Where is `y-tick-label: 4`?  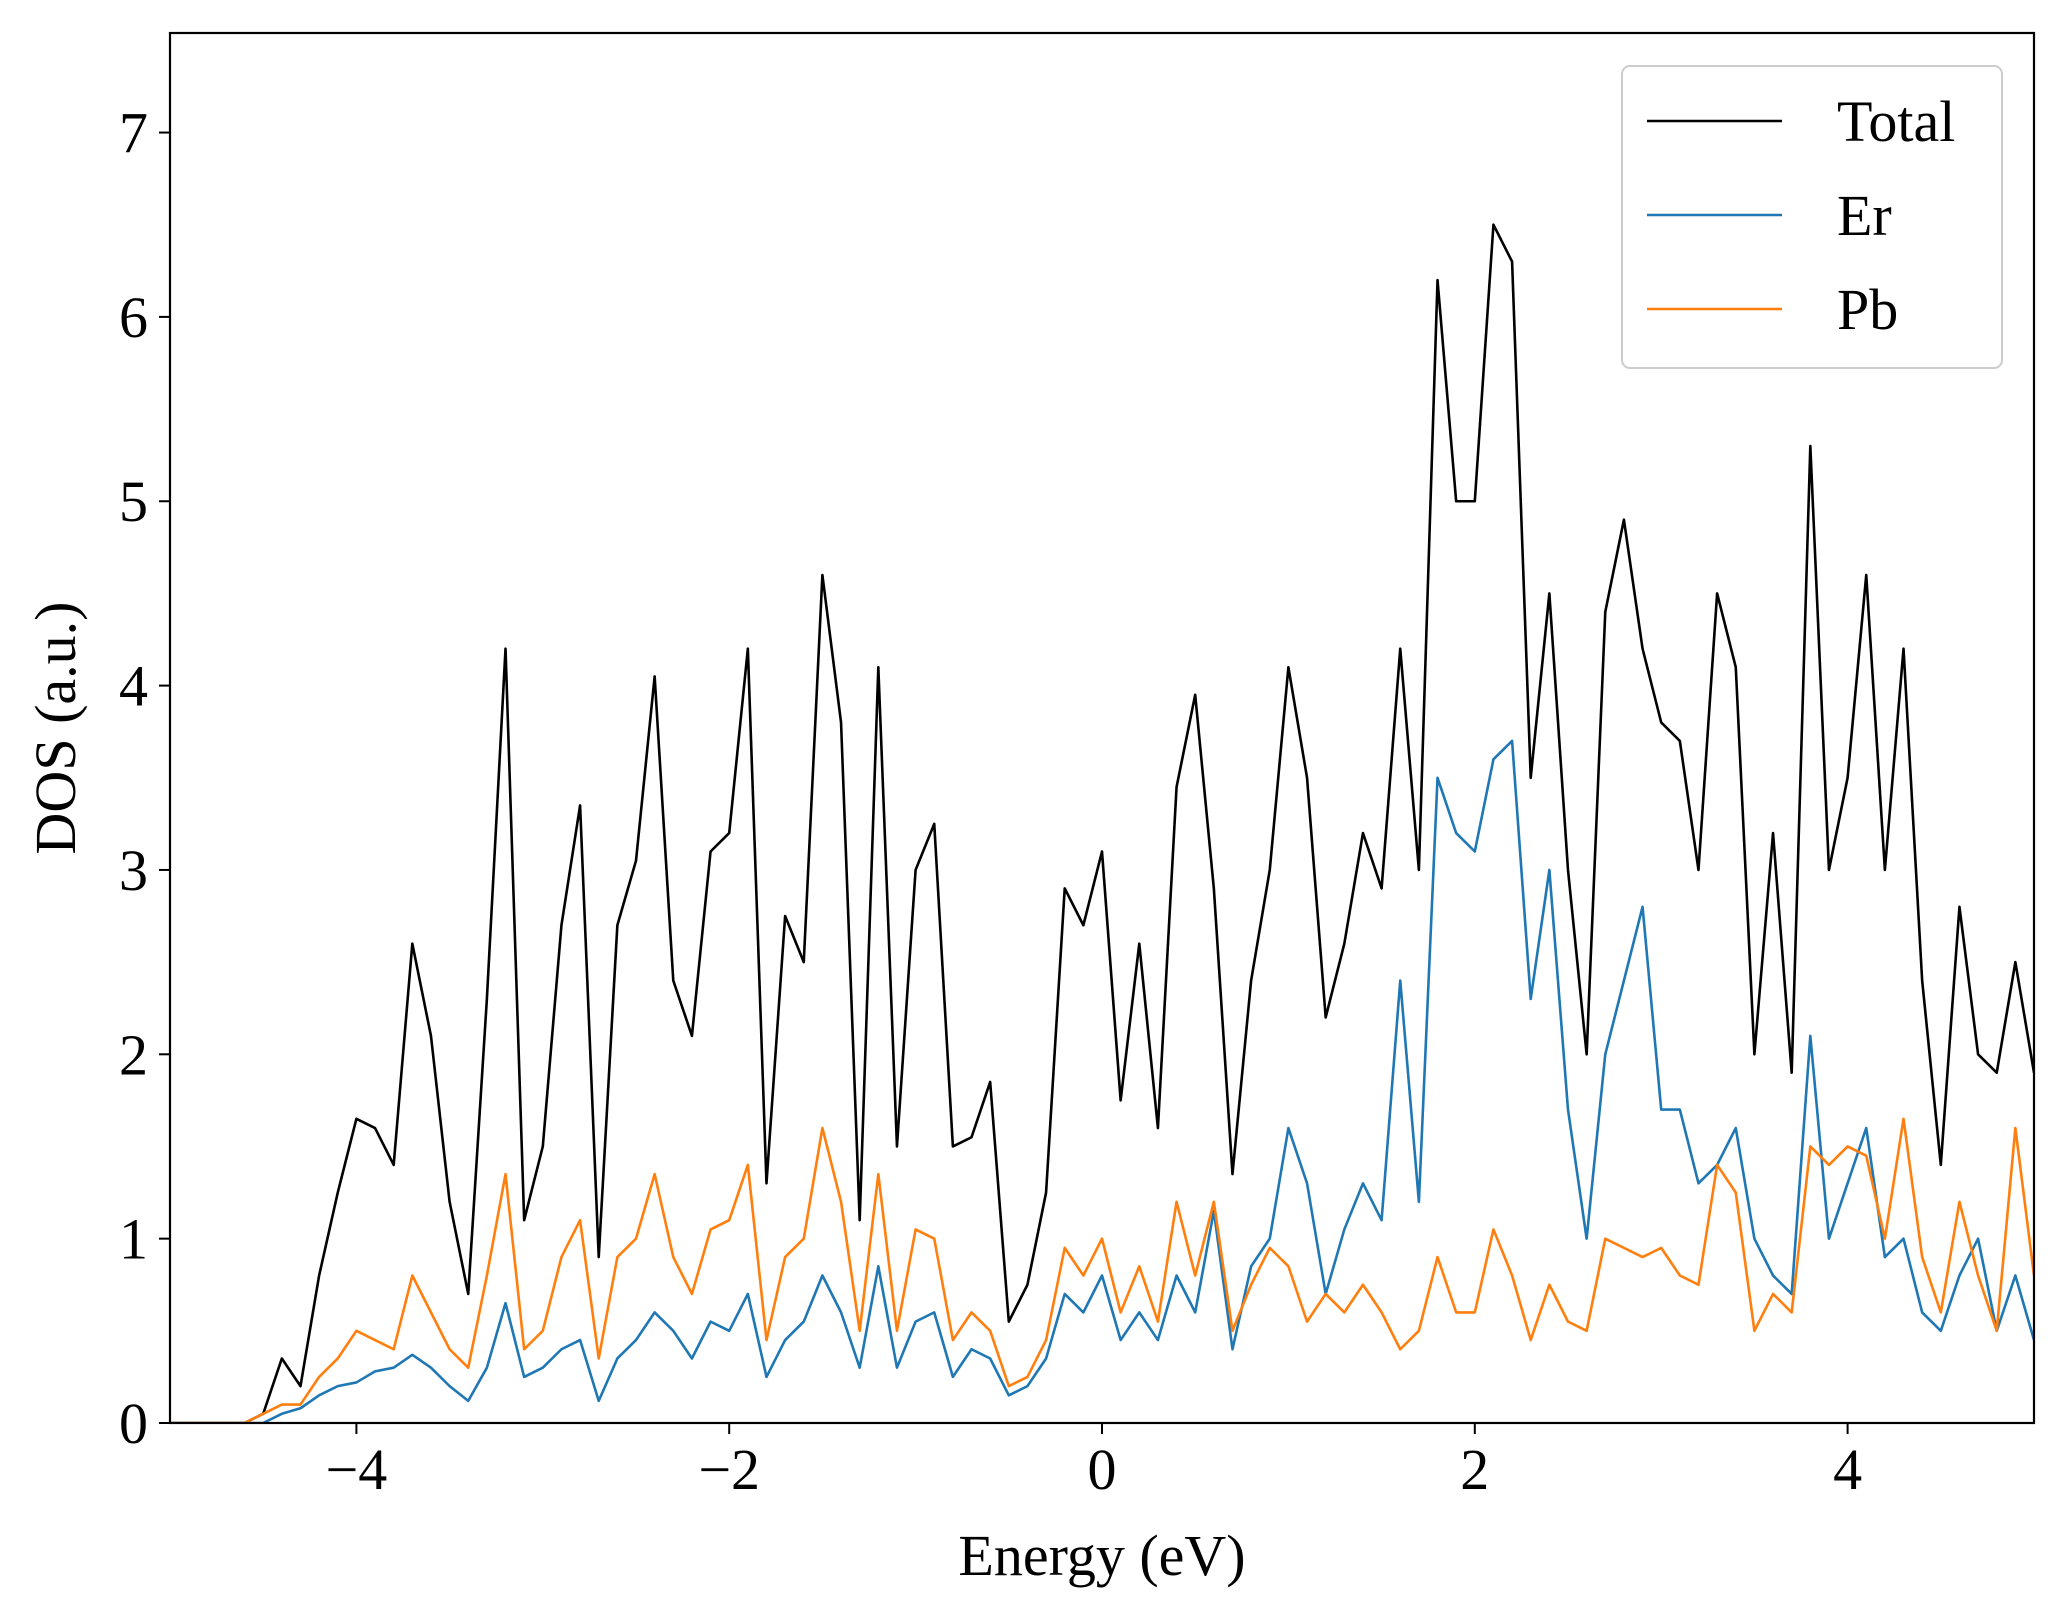
y-tick-label: 4 is located at coordinates (133, 686).